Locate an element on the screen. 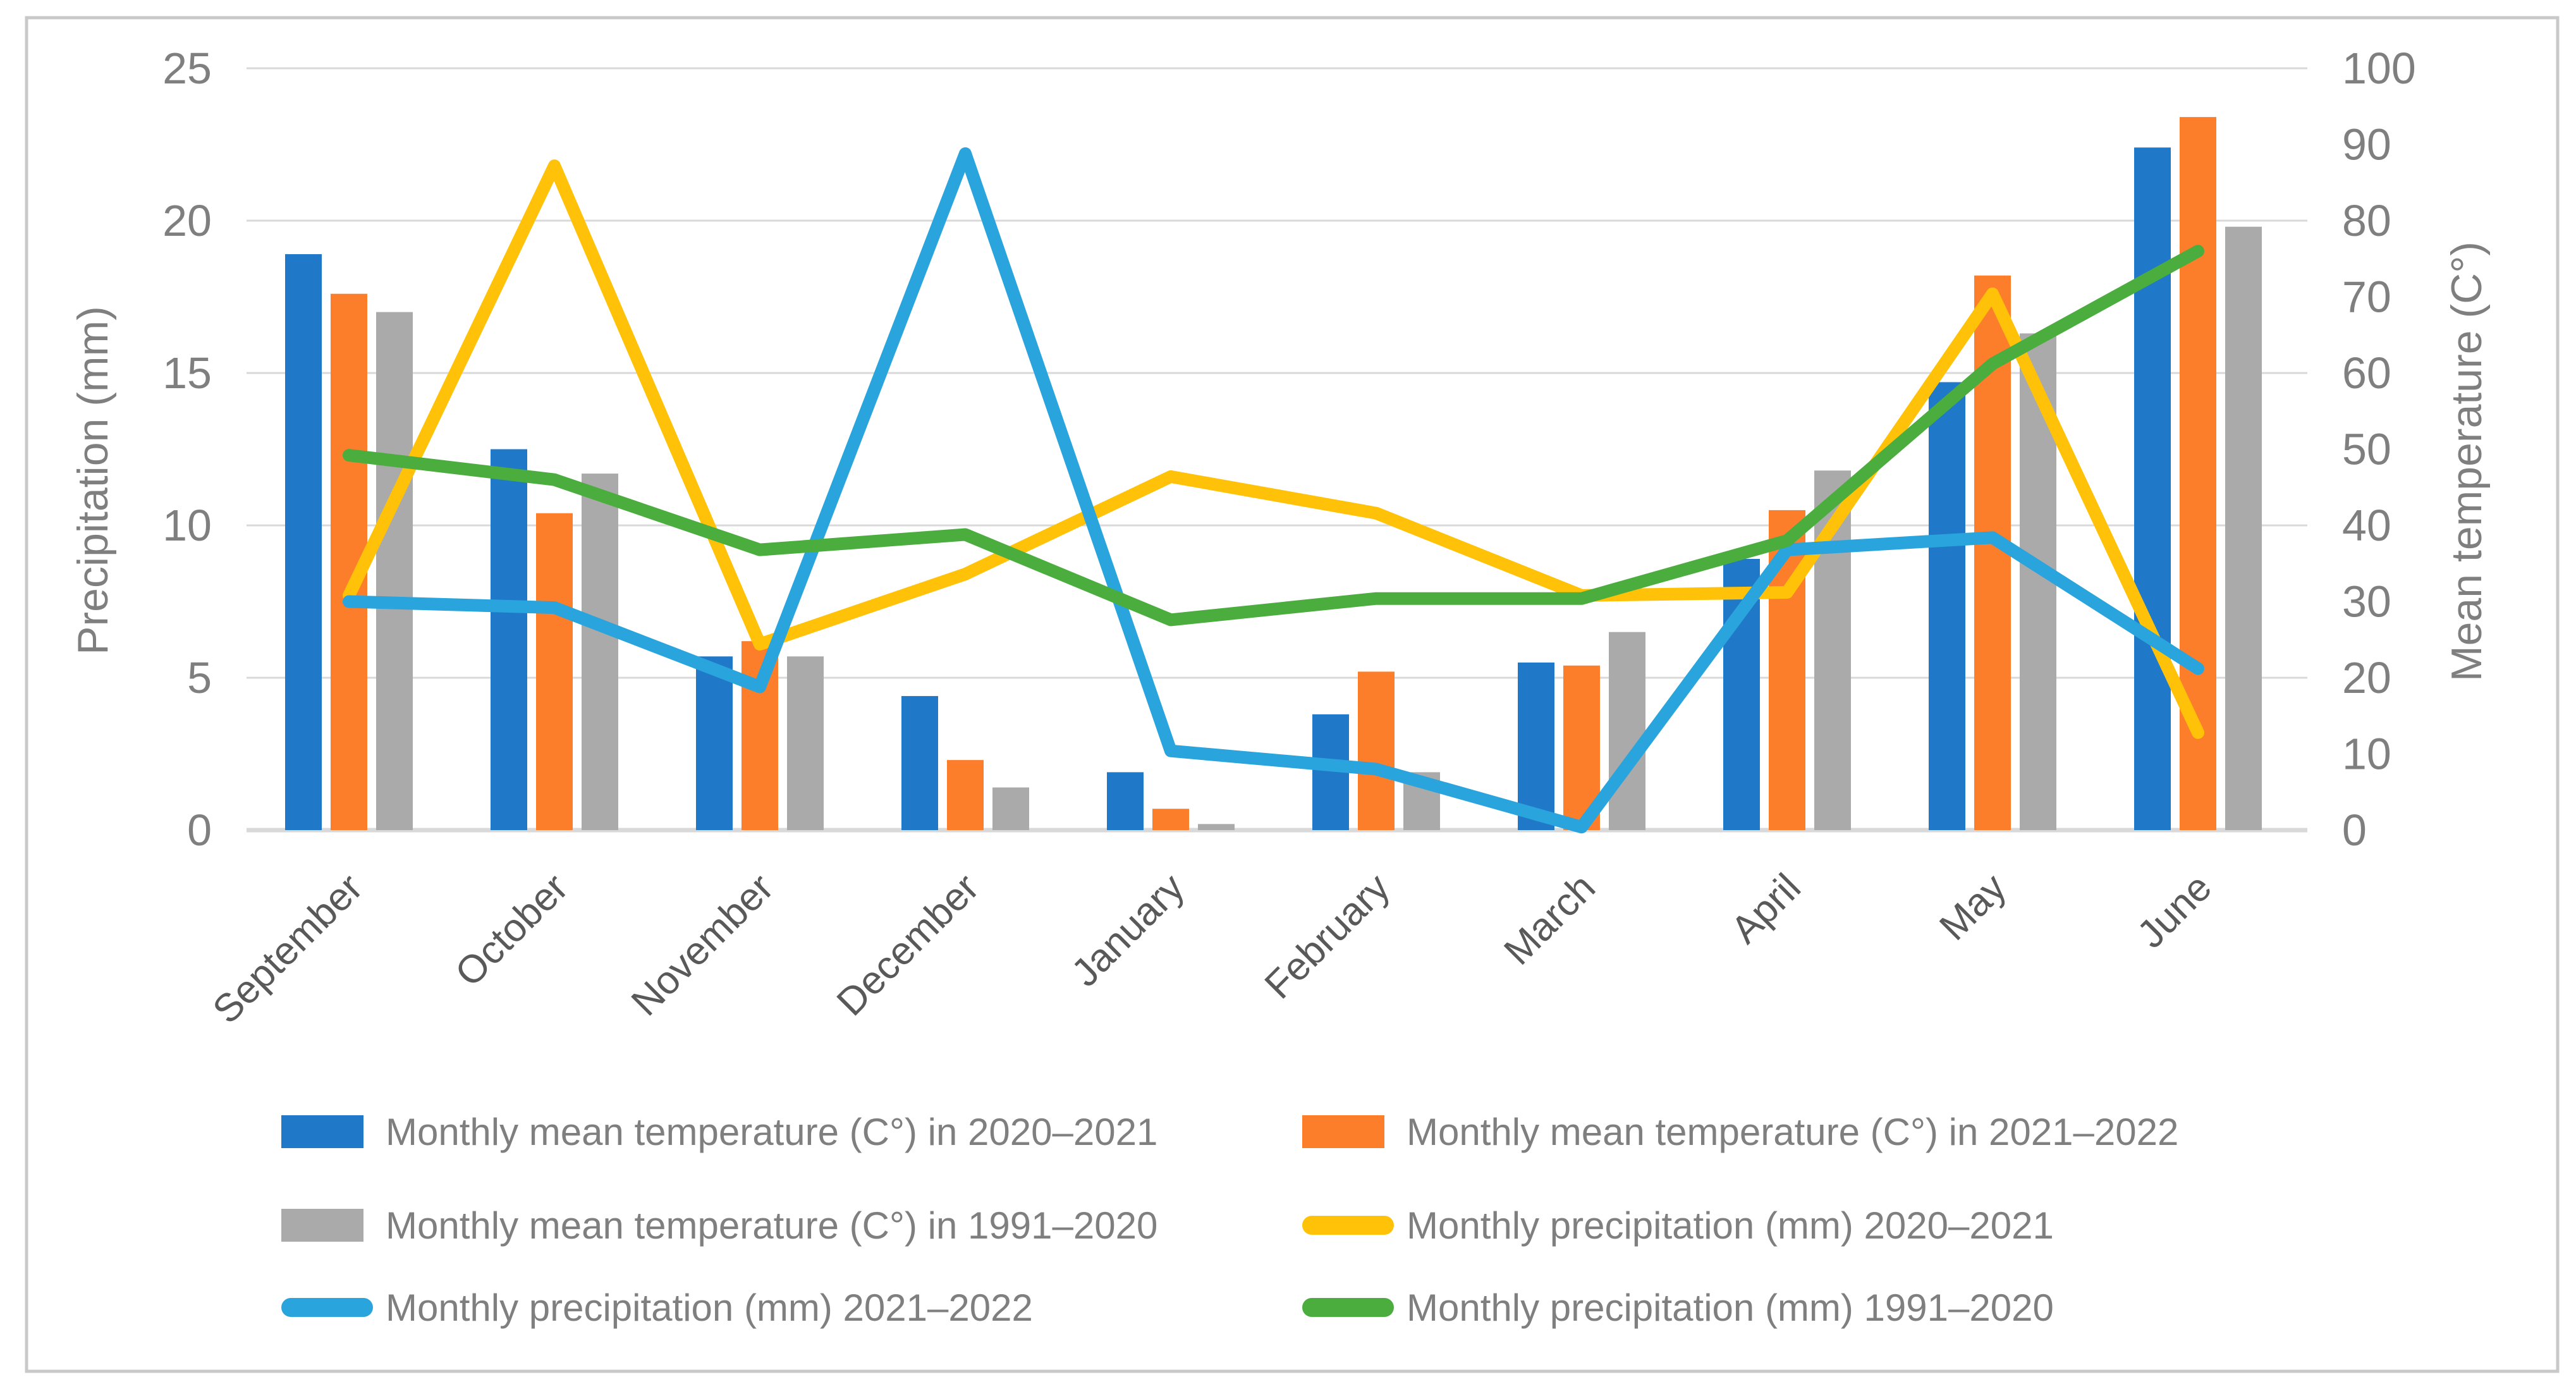 This screenshot has height=1389, width=2576. bar-temp-1991-2020-march is located at coordinates (1627, 731).